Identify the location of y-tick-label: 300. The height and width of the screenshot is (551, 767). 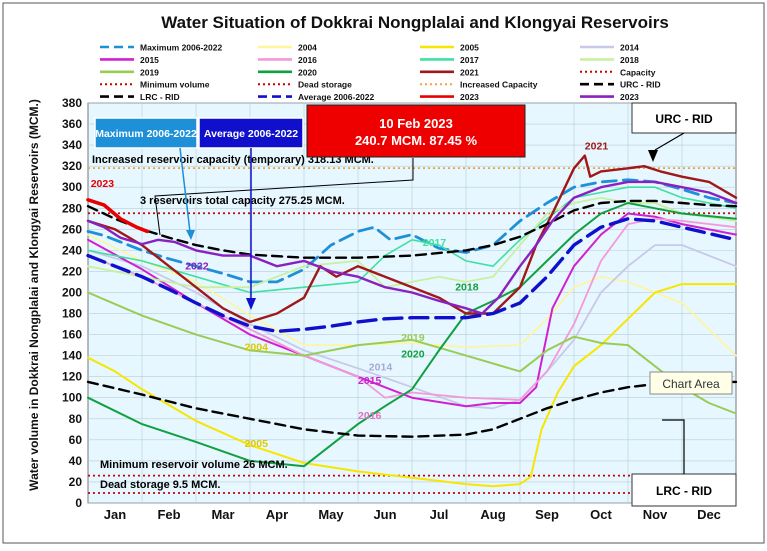
(72, 187).